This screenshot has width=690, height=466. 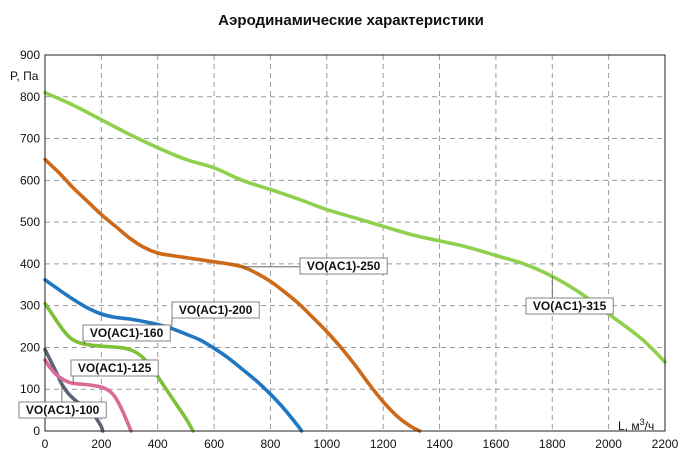 I want to click on y-tick-label: 500, so click(x=30, y=222).